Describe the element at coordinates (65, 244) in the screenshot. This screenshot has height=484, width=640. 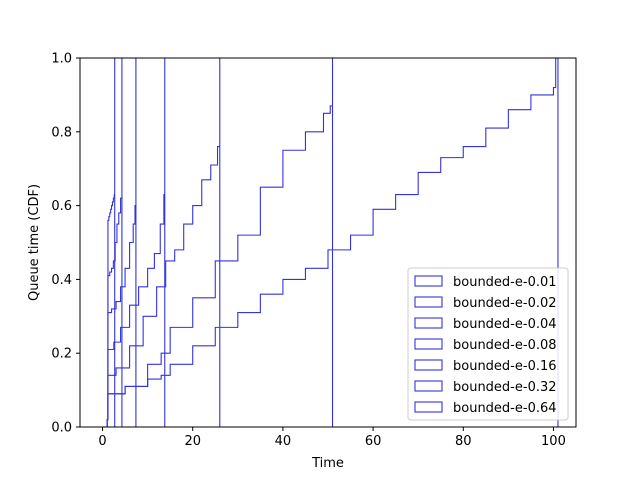
I see `y-ticks: 0.0 0.2 0.4 0.6 0.8 1.0` at that location.